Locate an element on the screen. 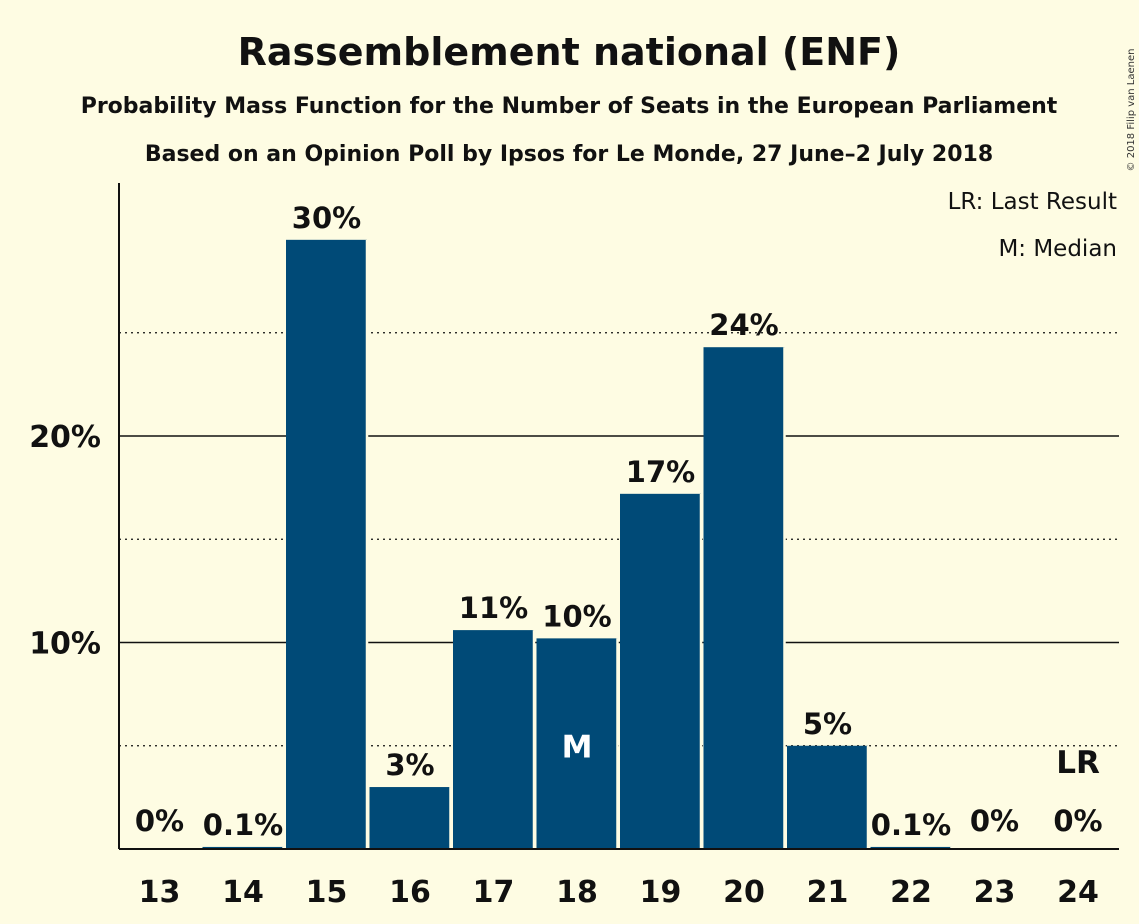 The height and width of the screenshot is (924, 1139). data-label-24: 0% is located at coordinates (1077, 821).